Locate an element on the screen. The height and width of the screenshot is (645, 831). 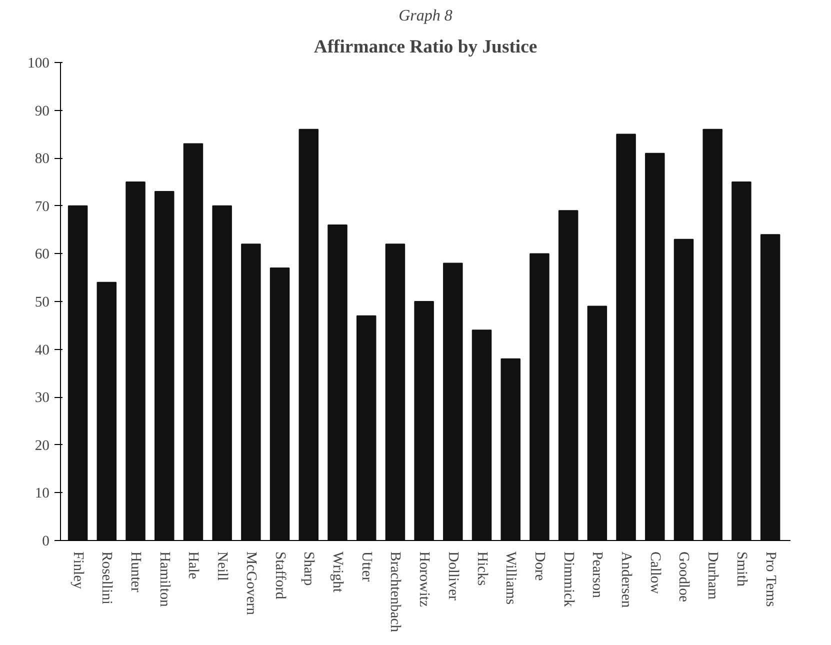
y-tick-label: 0 is located at coordinates (46, 542).